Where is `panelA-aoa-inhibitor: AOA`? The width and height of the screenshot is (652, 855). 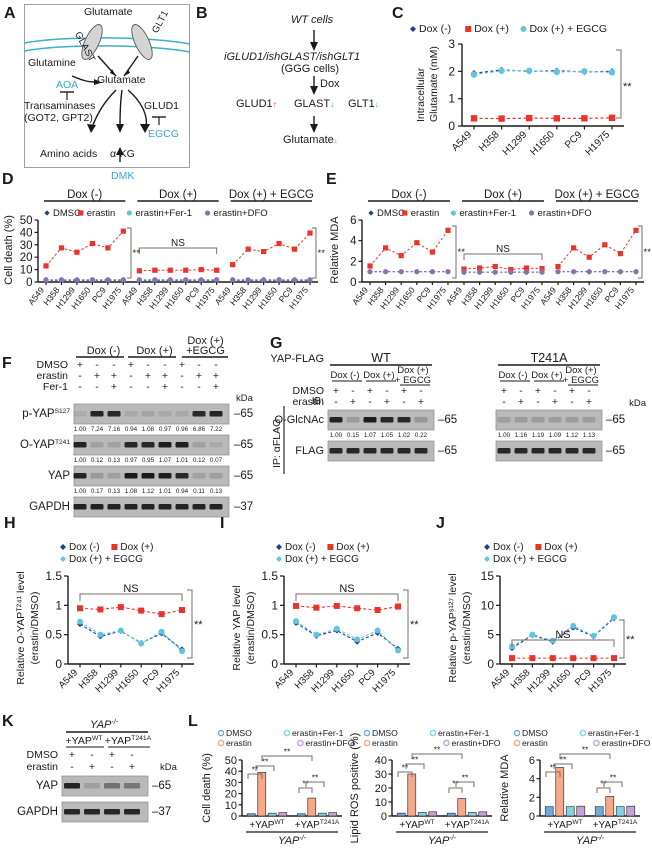 panelA-aoa-inhibitor: AOA is located at coordinates (67, 85).